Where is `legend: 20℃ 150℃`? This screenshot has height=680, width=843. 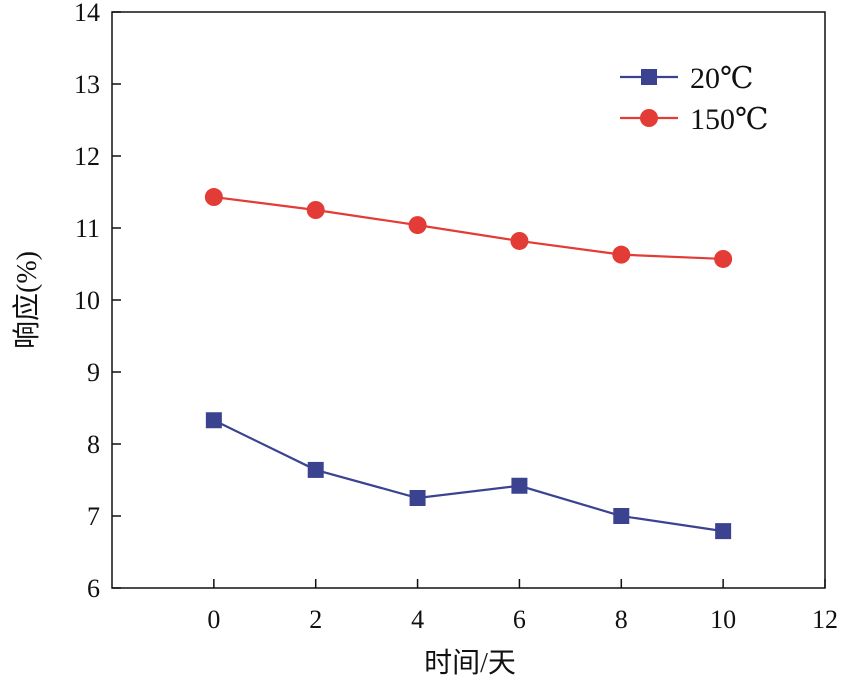 legend: 20℃ 150℃ is located at coordinates (694, 99).